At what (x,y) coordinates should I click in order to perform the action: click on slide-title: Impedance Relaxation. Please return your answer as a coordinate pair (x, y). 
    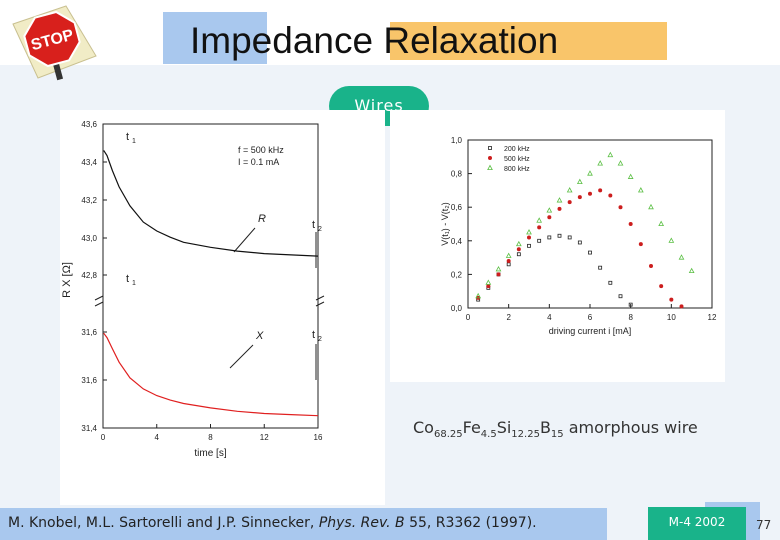
    Looking at the image, I should click on (374, 40).